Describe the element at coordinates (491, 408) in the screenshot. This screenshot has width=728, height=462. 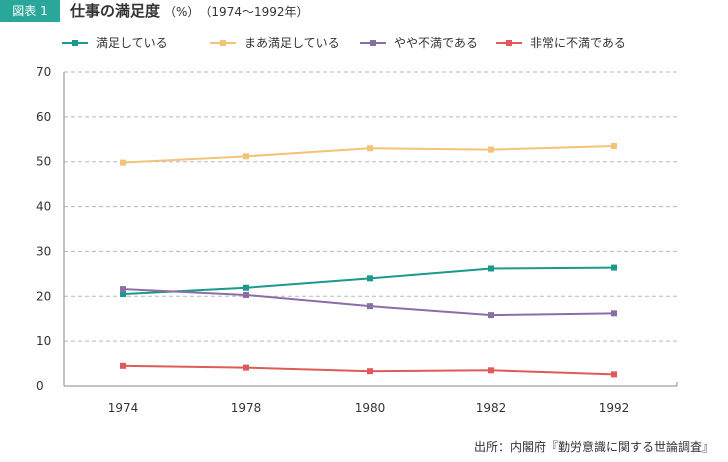
I see `x-tick-label: 1982` at that location.